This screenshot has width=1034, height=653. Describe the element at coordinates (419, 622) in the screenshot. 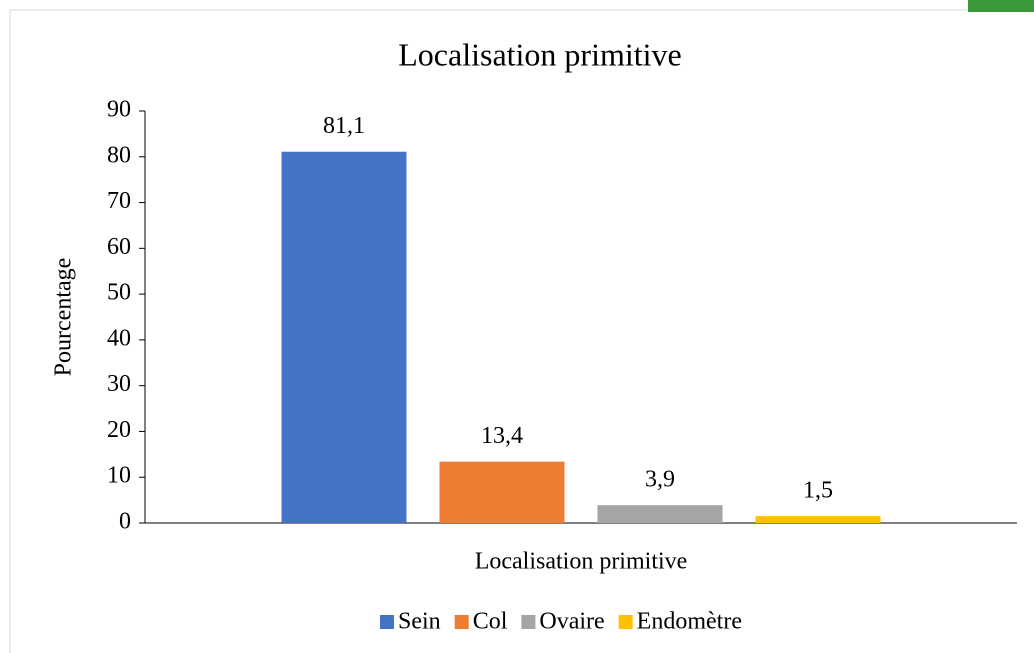

I see `legend-label: Sein` at that location.